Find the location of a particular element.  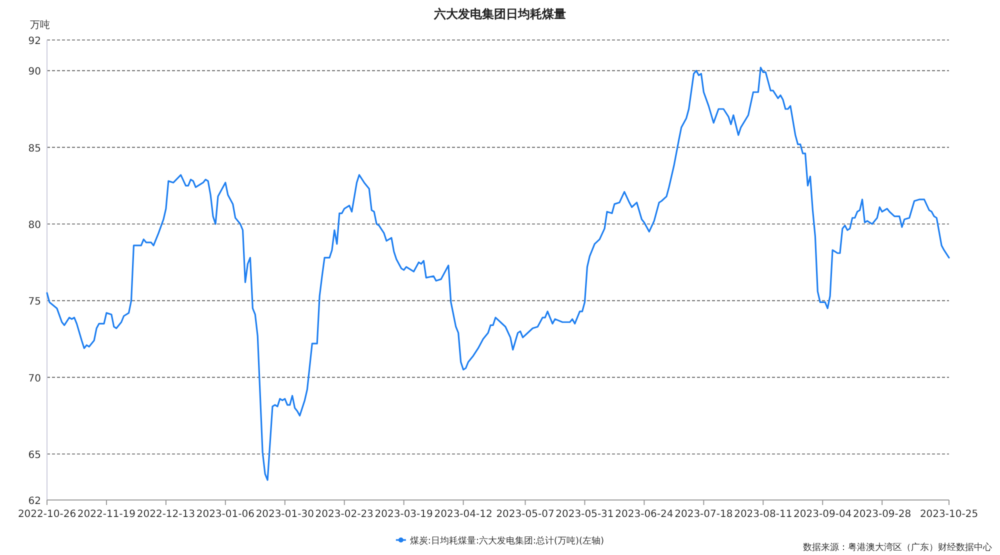

x-tick-label: 2023-08-11 is located at coordinates (763, 514).